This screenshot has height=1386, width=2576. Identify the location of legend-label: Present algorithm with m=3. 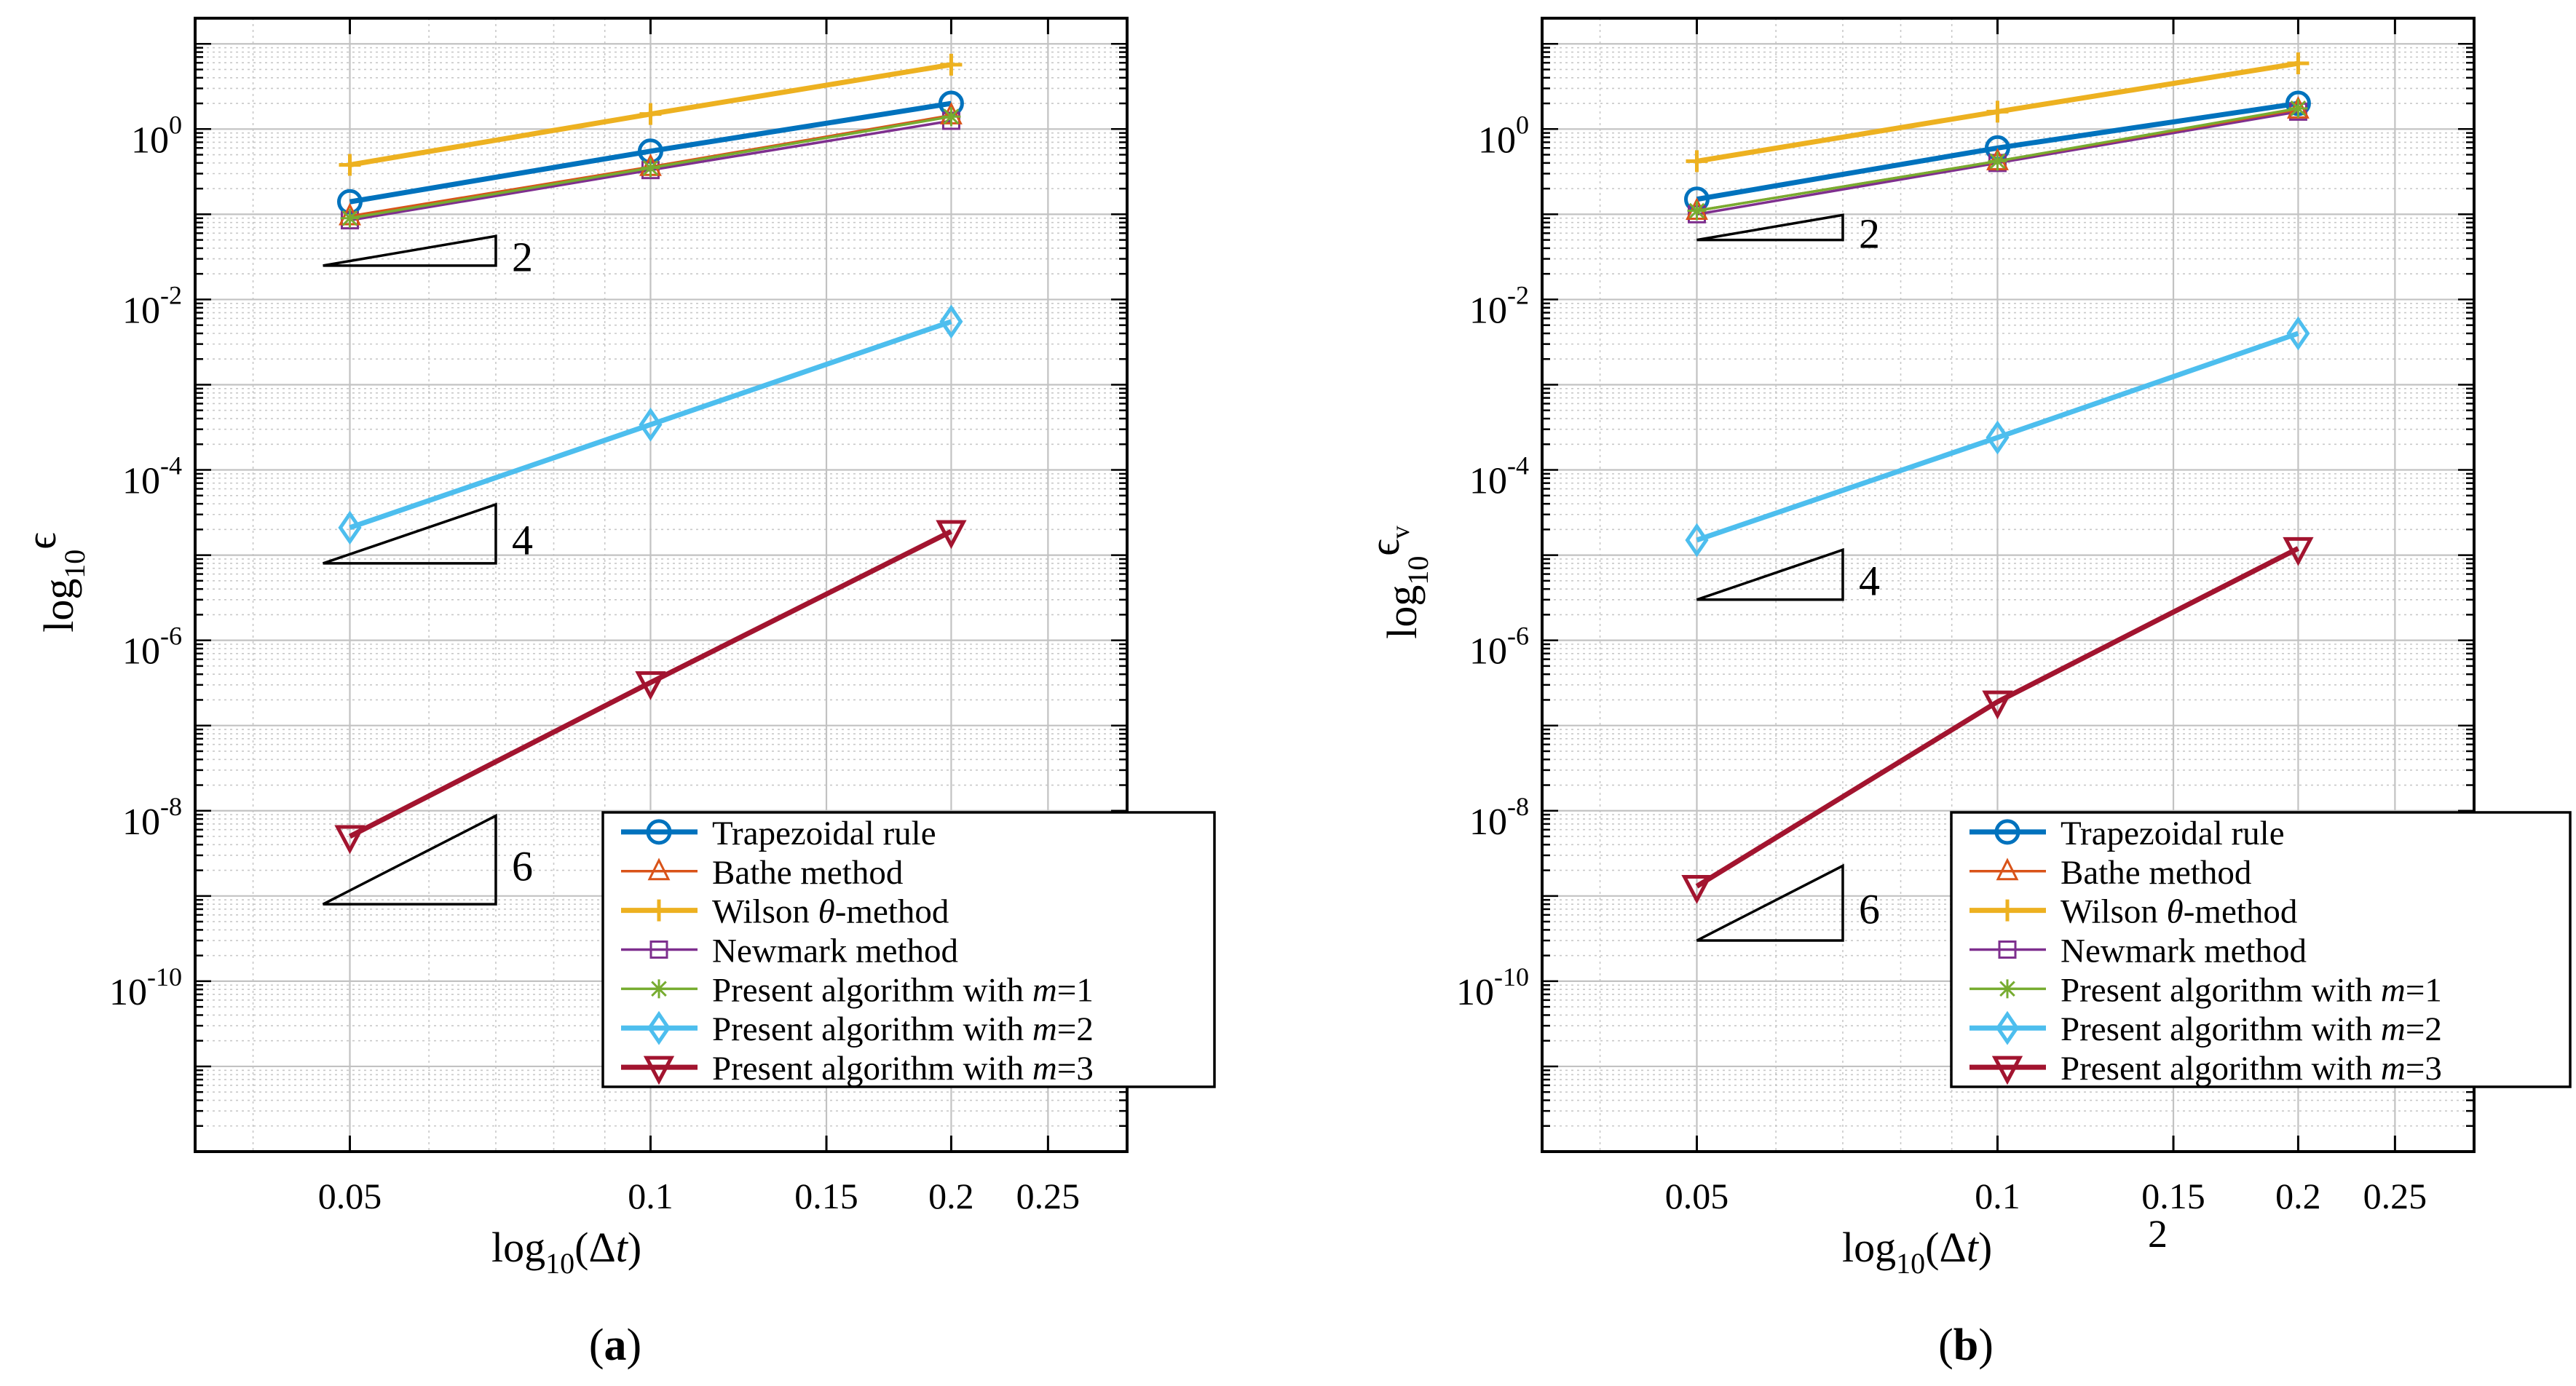
(2251, 1069).